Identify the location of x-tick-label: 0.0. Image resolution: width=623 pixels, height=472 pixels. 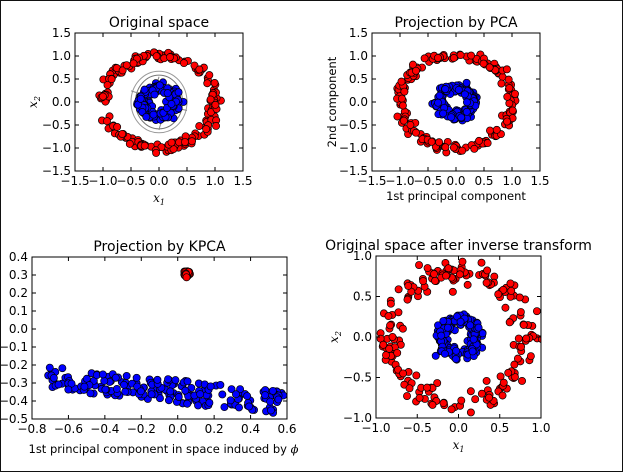
(455, 181).